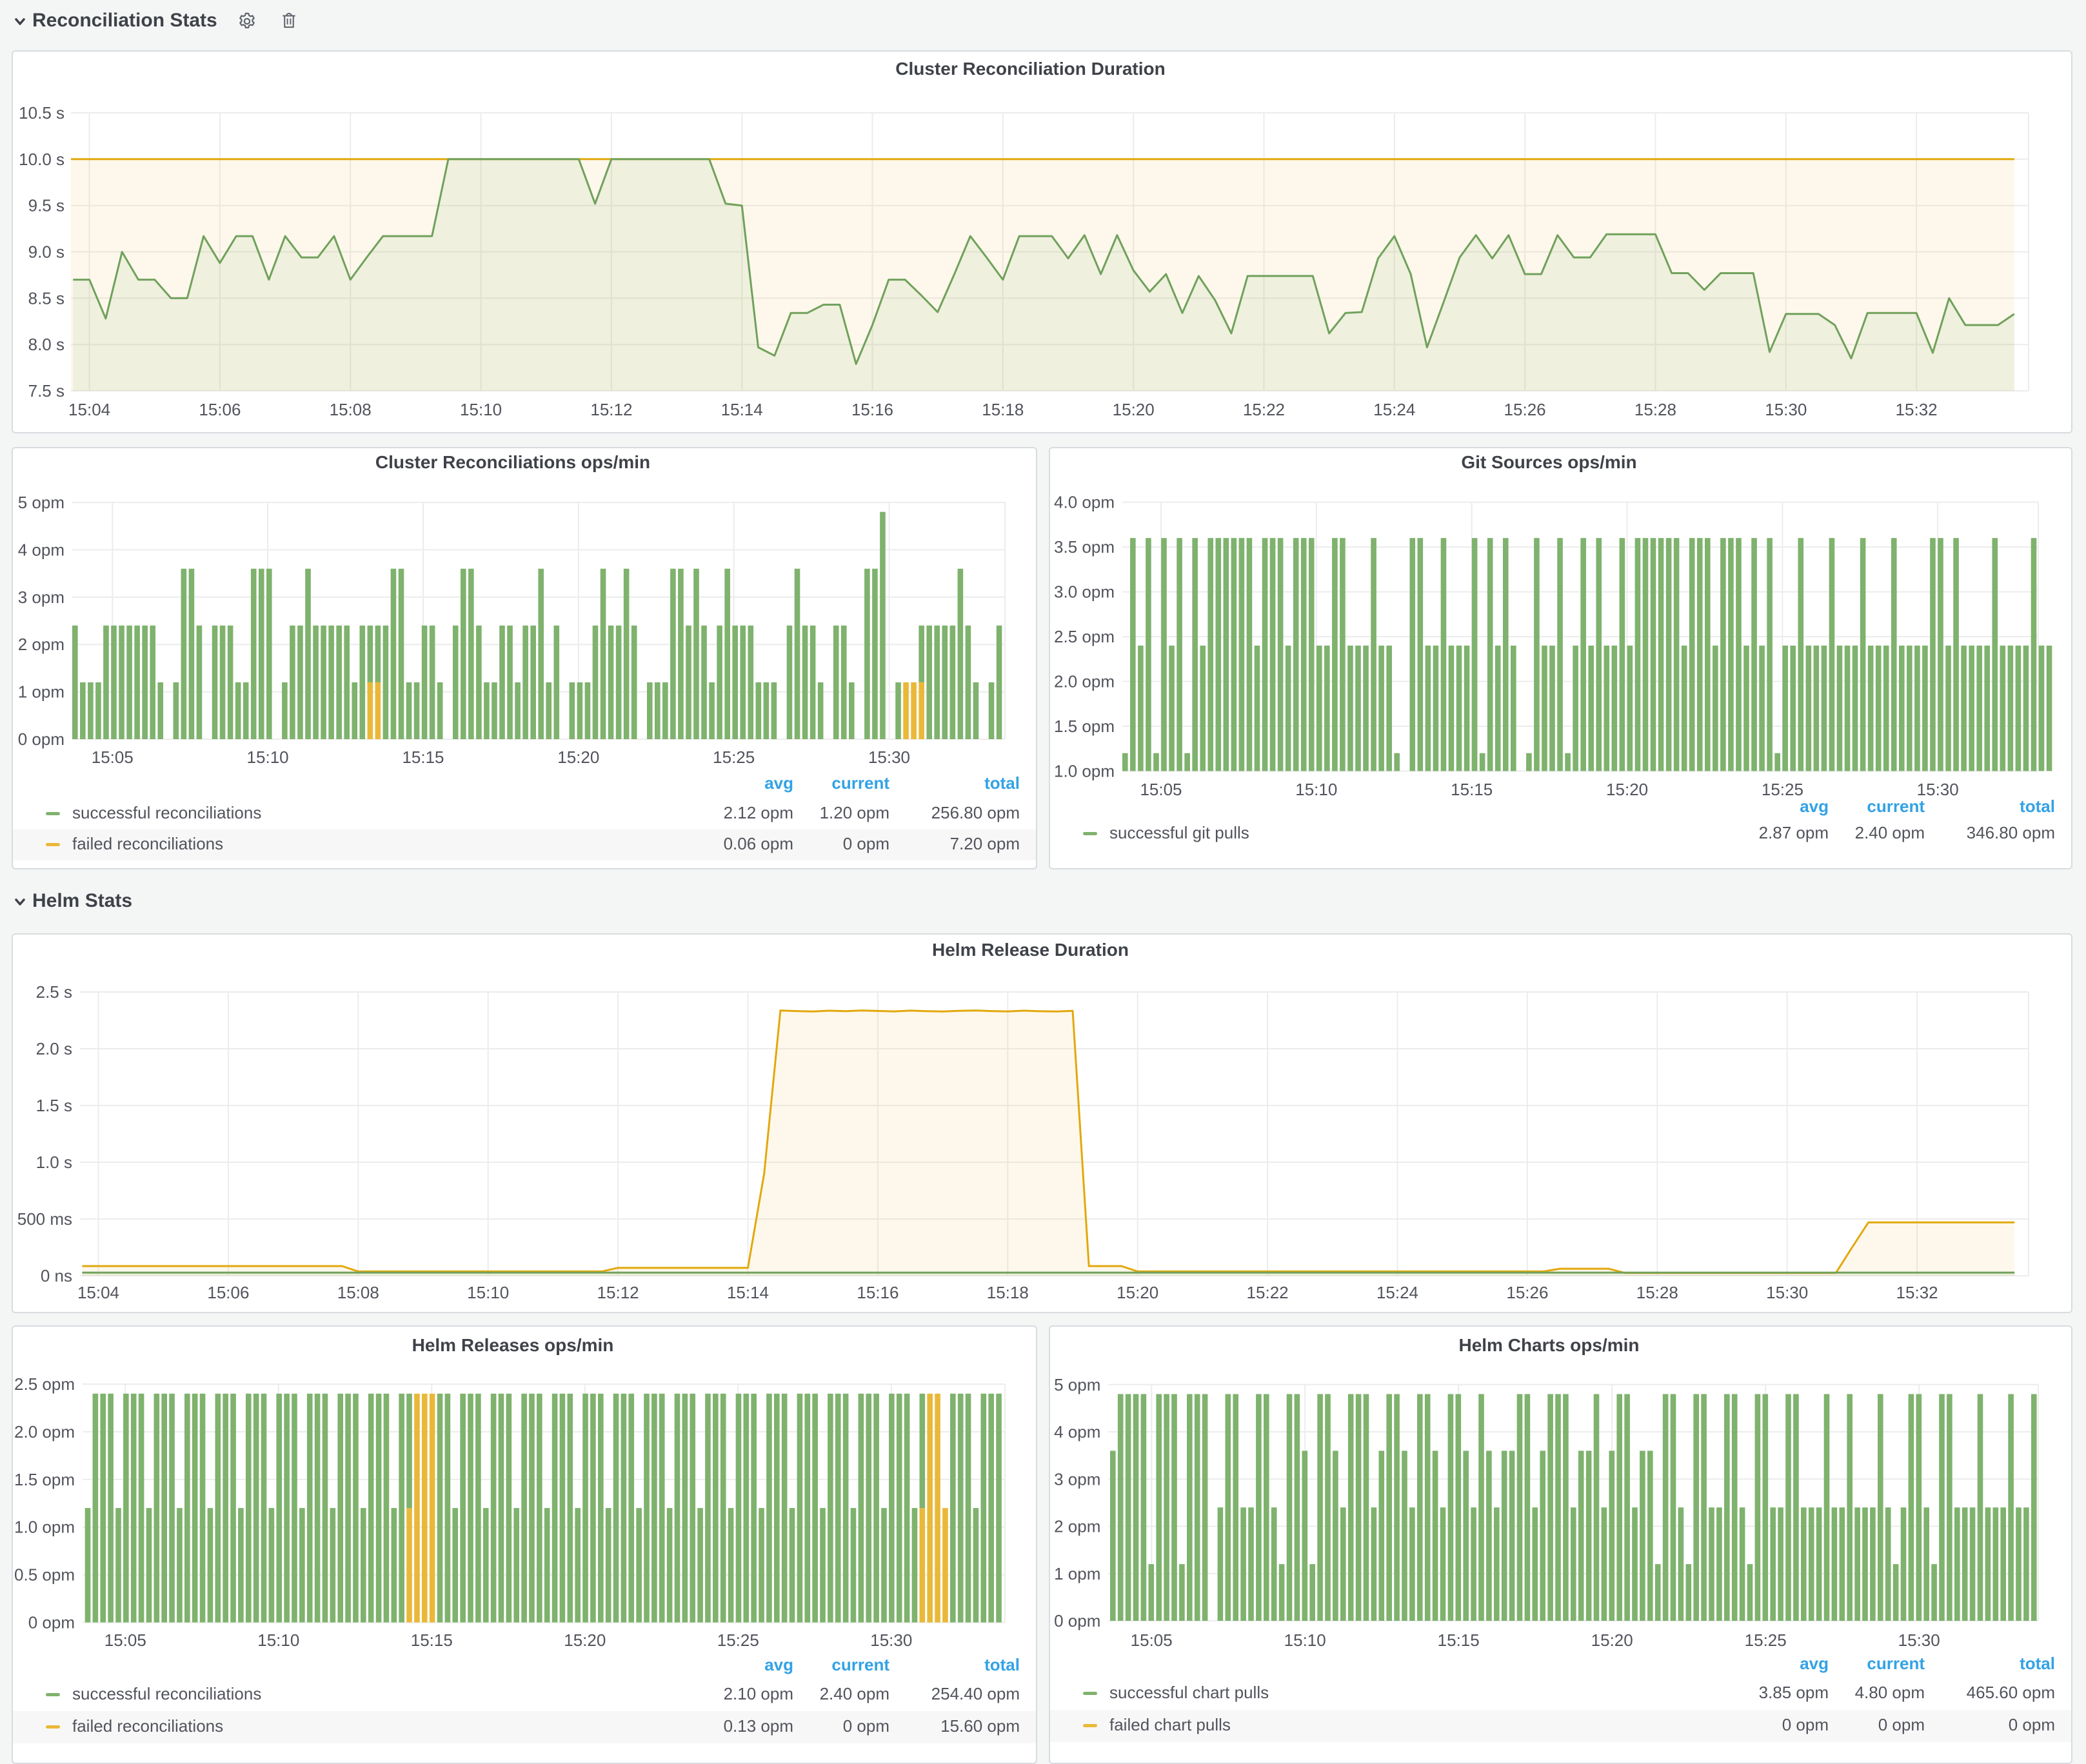 This screenshot has height=1764, width=2086. What do you see at coordinates (54, 1105) in the screenshot?
I see `svg-text: 1.5 s` at bounding box center [54, 1105].